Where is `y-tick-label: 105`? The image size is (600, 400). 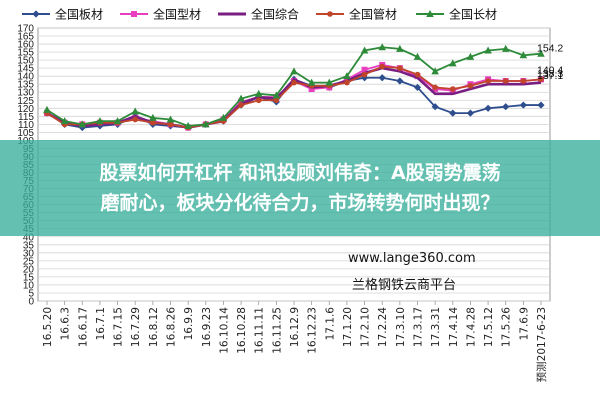 y-tick-label: 105 is located at coordinates (25, 133).